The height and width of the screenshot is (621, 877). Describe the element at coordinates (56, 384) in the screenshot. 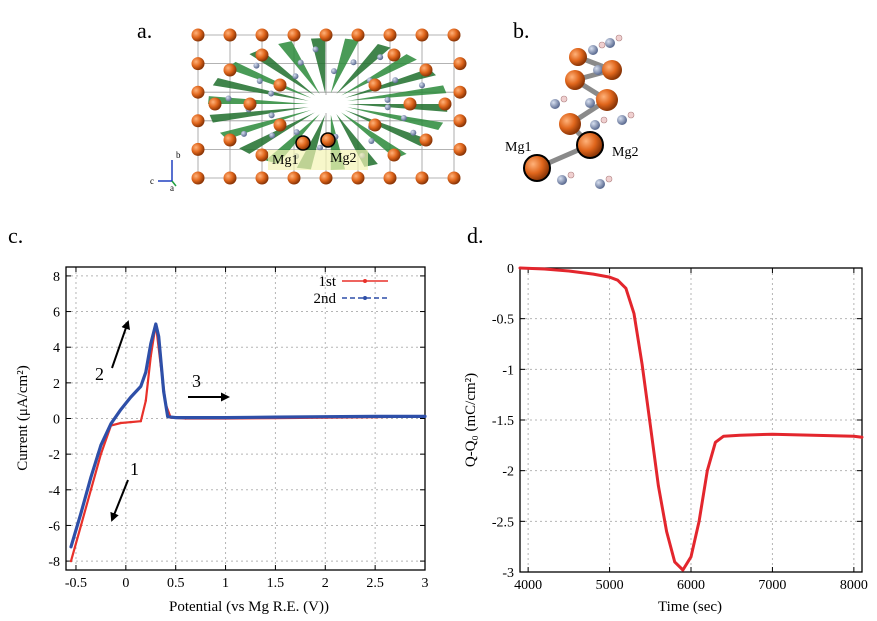

I see `y-tick-label: 2` at that location.